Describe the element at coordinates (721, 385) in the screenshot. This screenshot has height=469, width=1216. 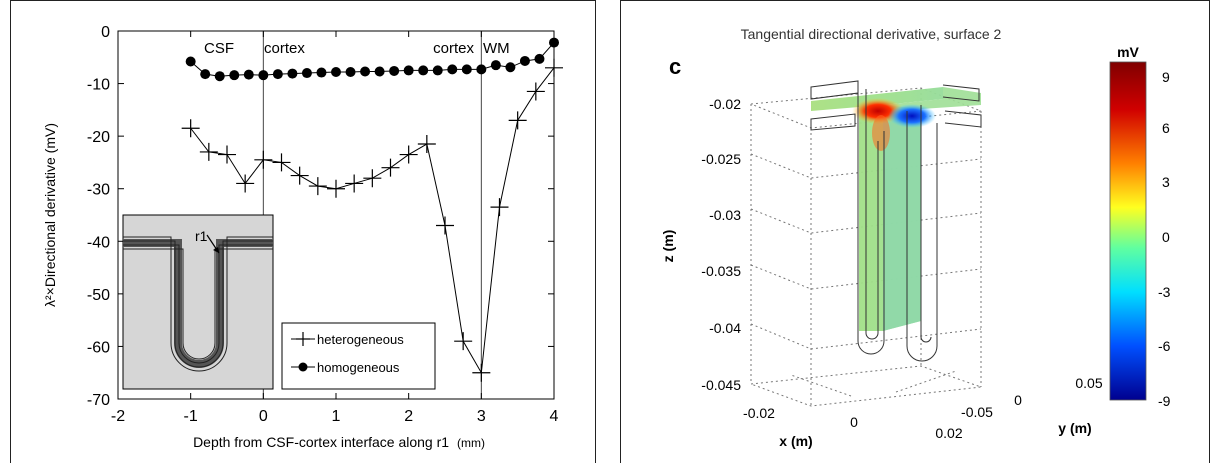
I see `z-tick-label: -0.045` at that location.